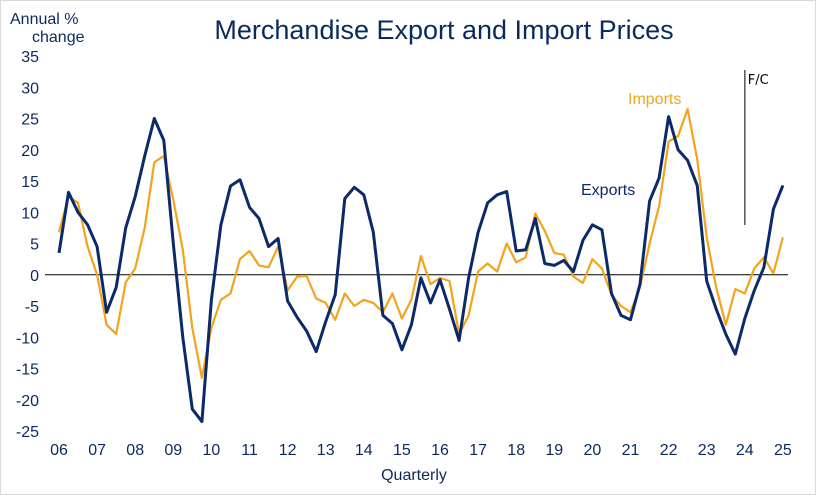  What do you see at coordinates (30, 88) in the screenshot?
I see `y-tick-label: 30` at bounding box center [30, 88].